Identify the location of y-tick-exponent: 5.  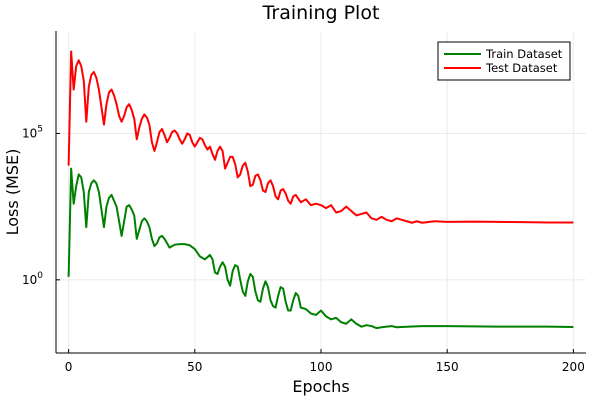
(40, 129).